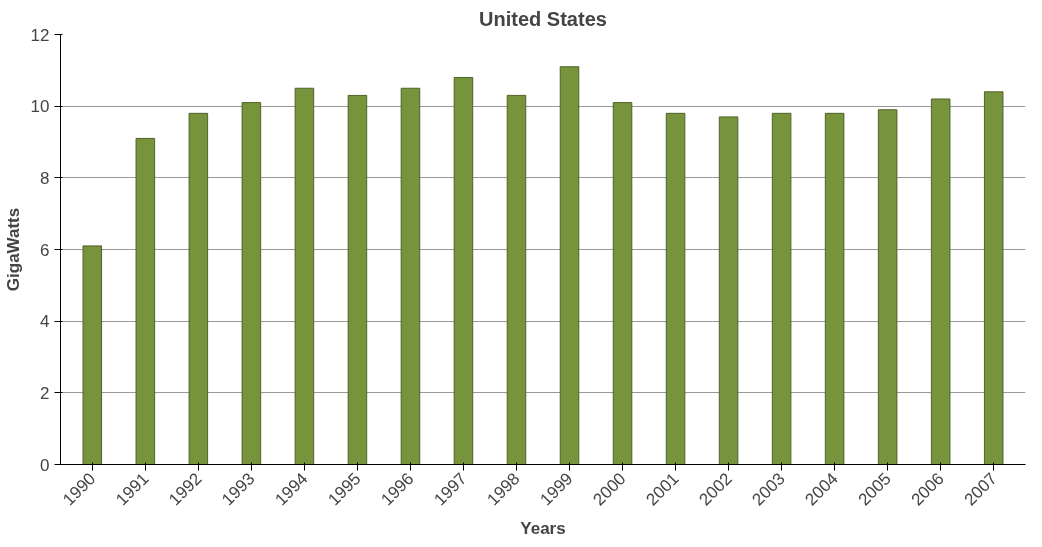  I want to click on y-tick-label: 0, so click(45, 465).